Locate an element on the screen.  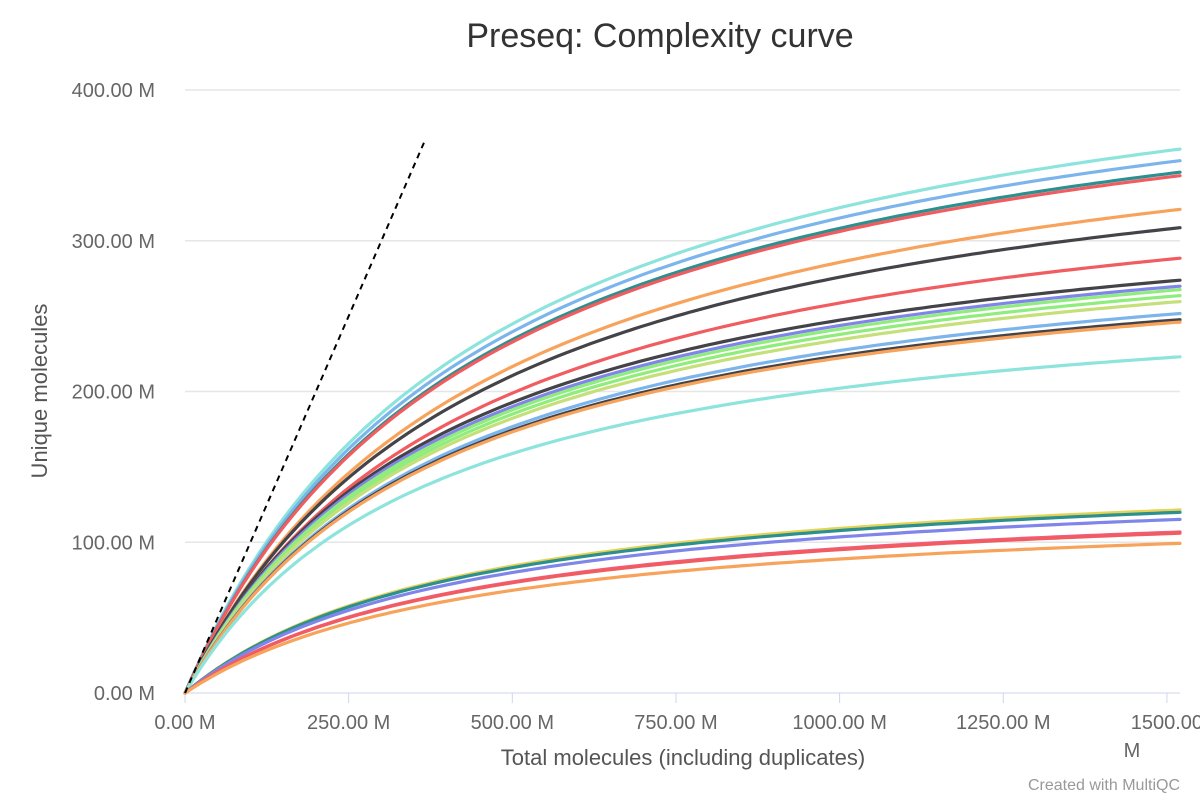
multiqc-credit: Created with MultiQC is located at coordinates (1104, 785).